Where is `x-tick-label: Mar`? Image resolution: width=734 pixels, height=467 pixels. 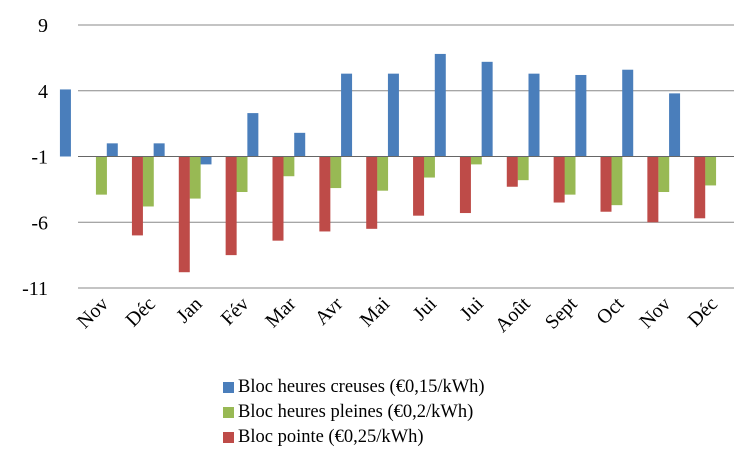 x-tick-label: Mar is located at coordinates (280, 312).